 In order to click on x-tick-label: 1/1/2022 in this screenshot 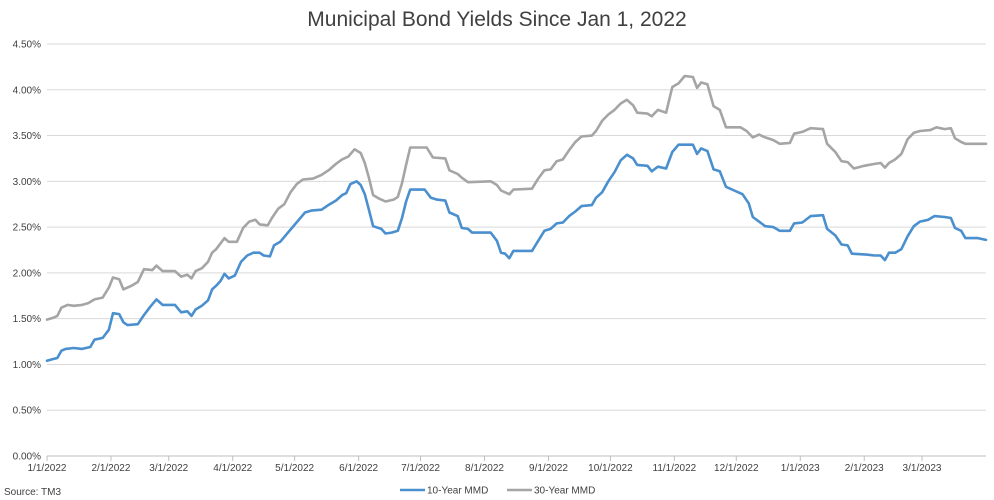, I will do `click(47, 468)`.